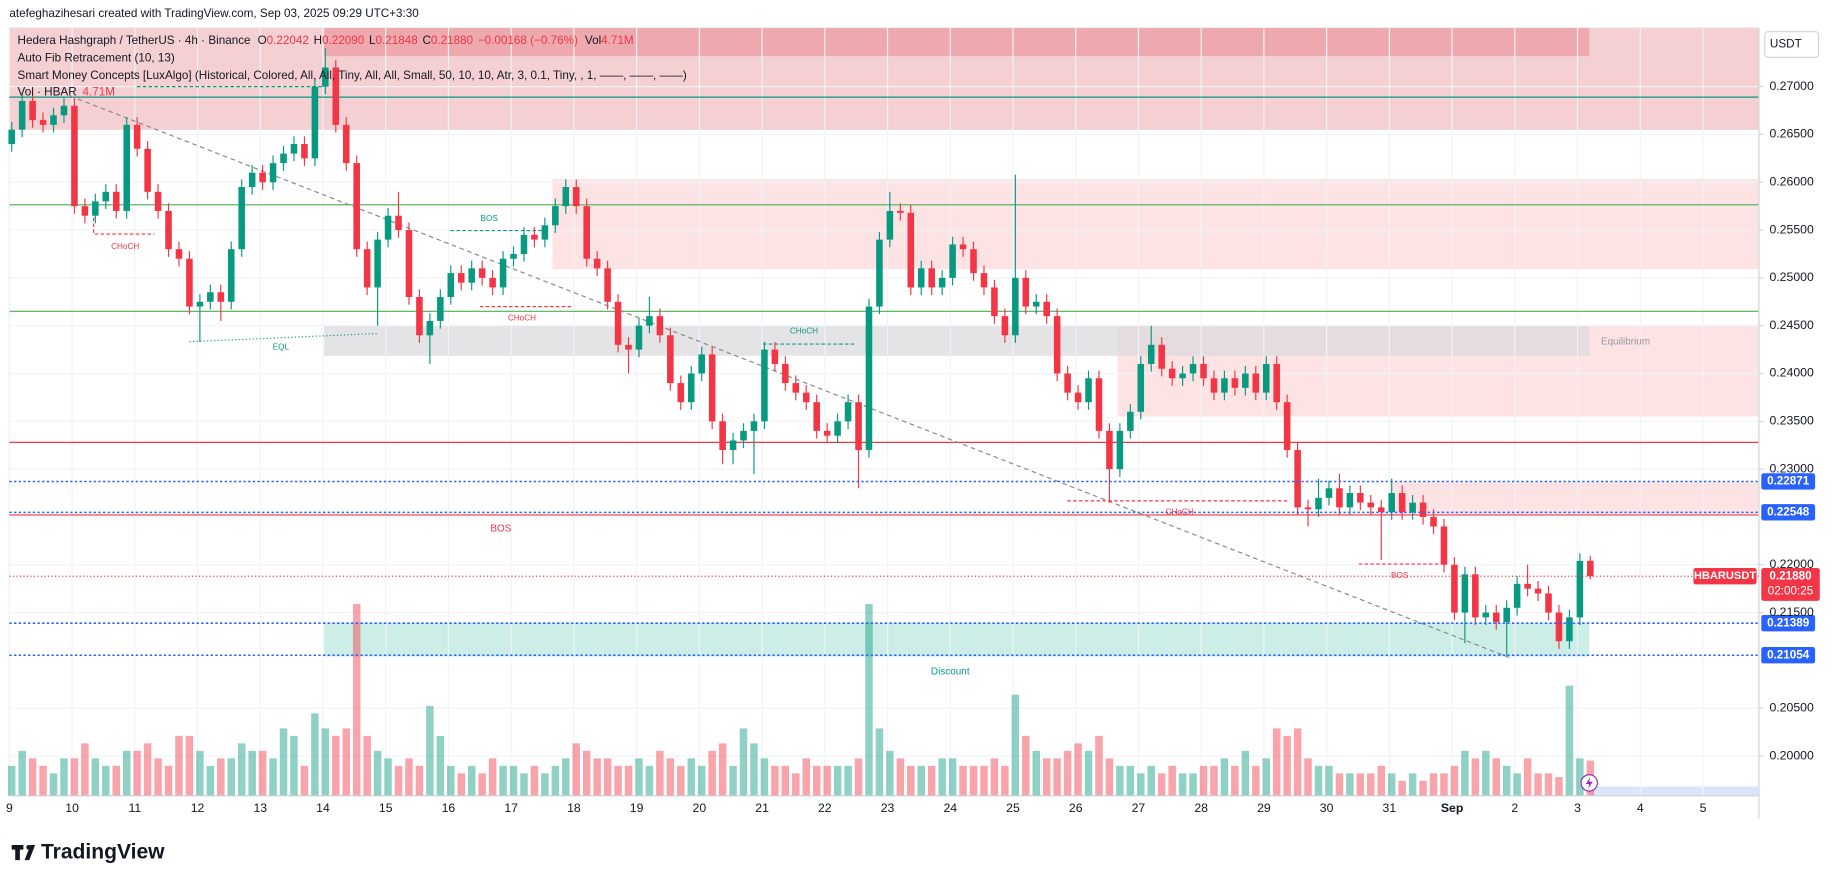 The image size is (1835, 883). Describe the element at coordinates (1792, 44) in the screenshot. I see `currency-box` at that location.